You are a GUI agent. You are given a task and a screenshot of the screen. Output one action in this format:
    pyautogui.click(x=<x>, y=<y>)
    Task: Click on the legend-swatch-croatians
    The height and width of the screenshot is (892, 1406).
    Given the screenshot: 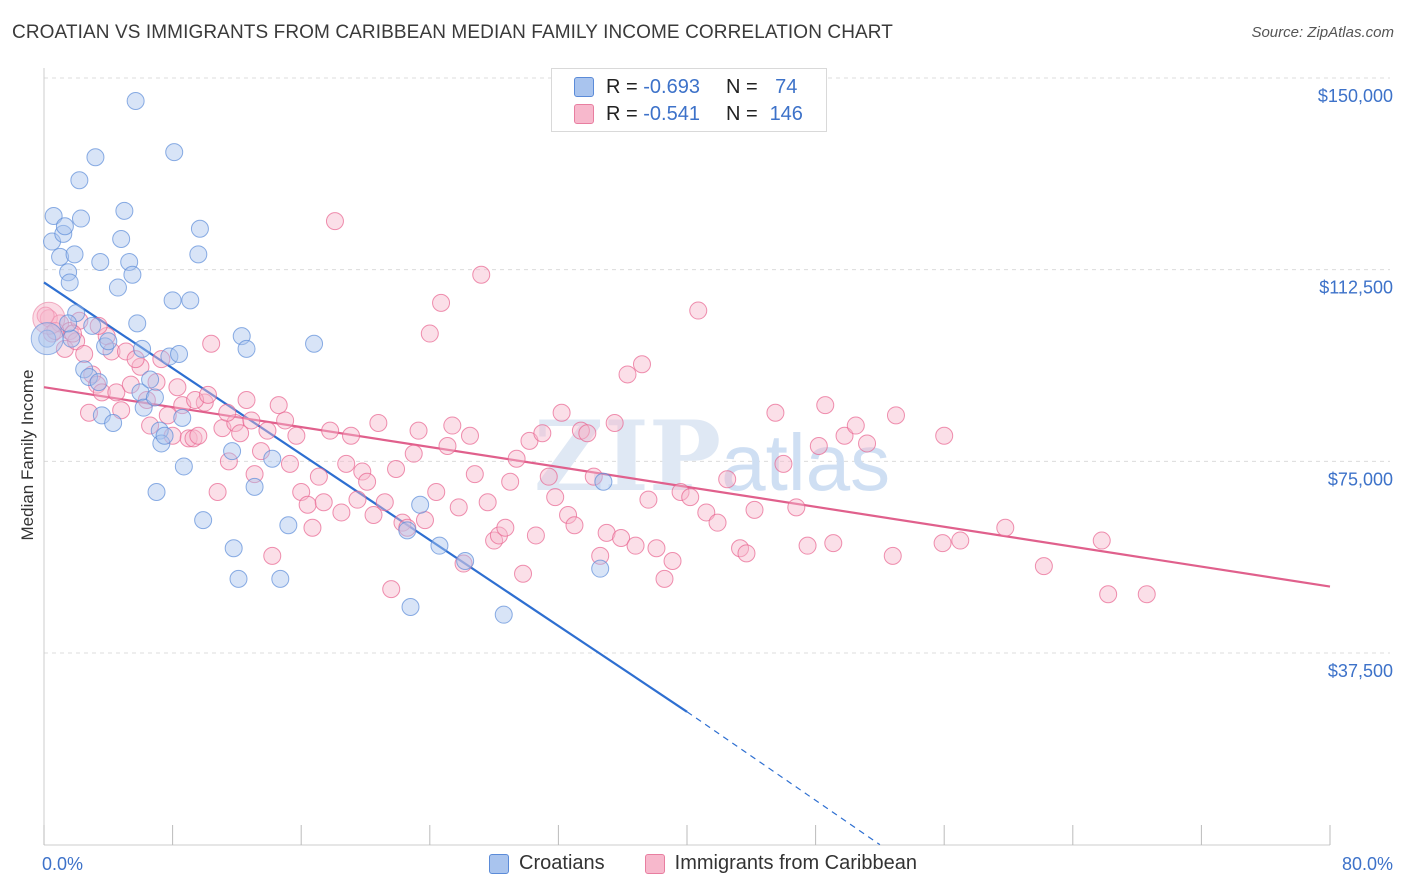 What is the action you would take?
    pyautogui.click(x=584, y=87)
    